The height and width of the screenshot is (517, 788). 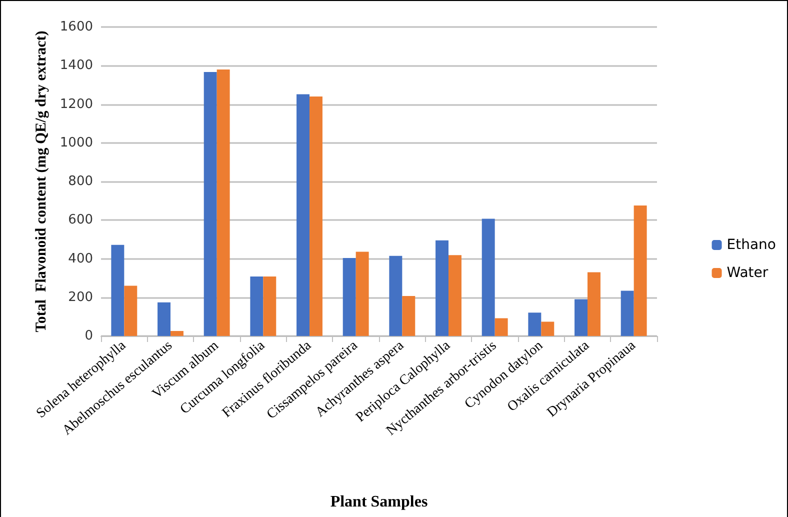 I want to click on legend-label: Water, so click(x=747, y=273).